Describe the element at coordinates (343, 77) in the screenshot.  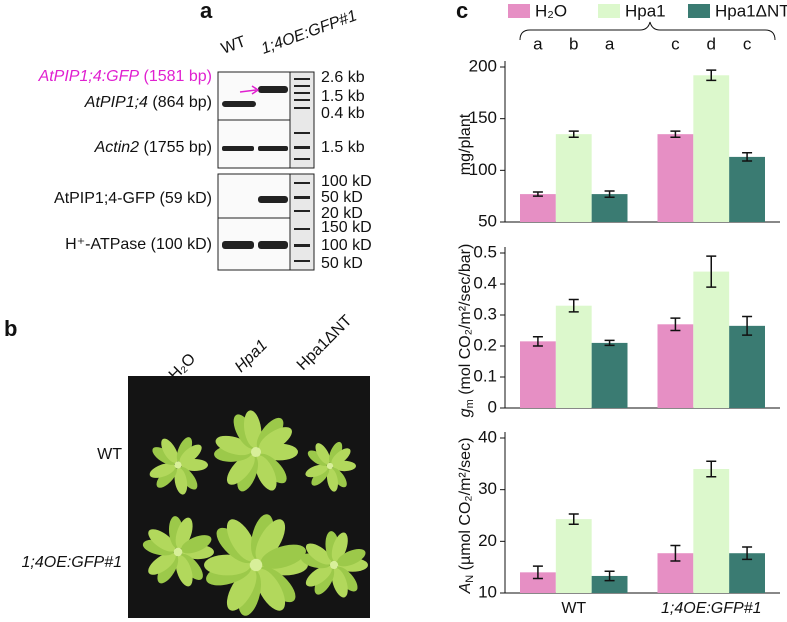
I see `ladder-label: 2.6 kb` at that location.